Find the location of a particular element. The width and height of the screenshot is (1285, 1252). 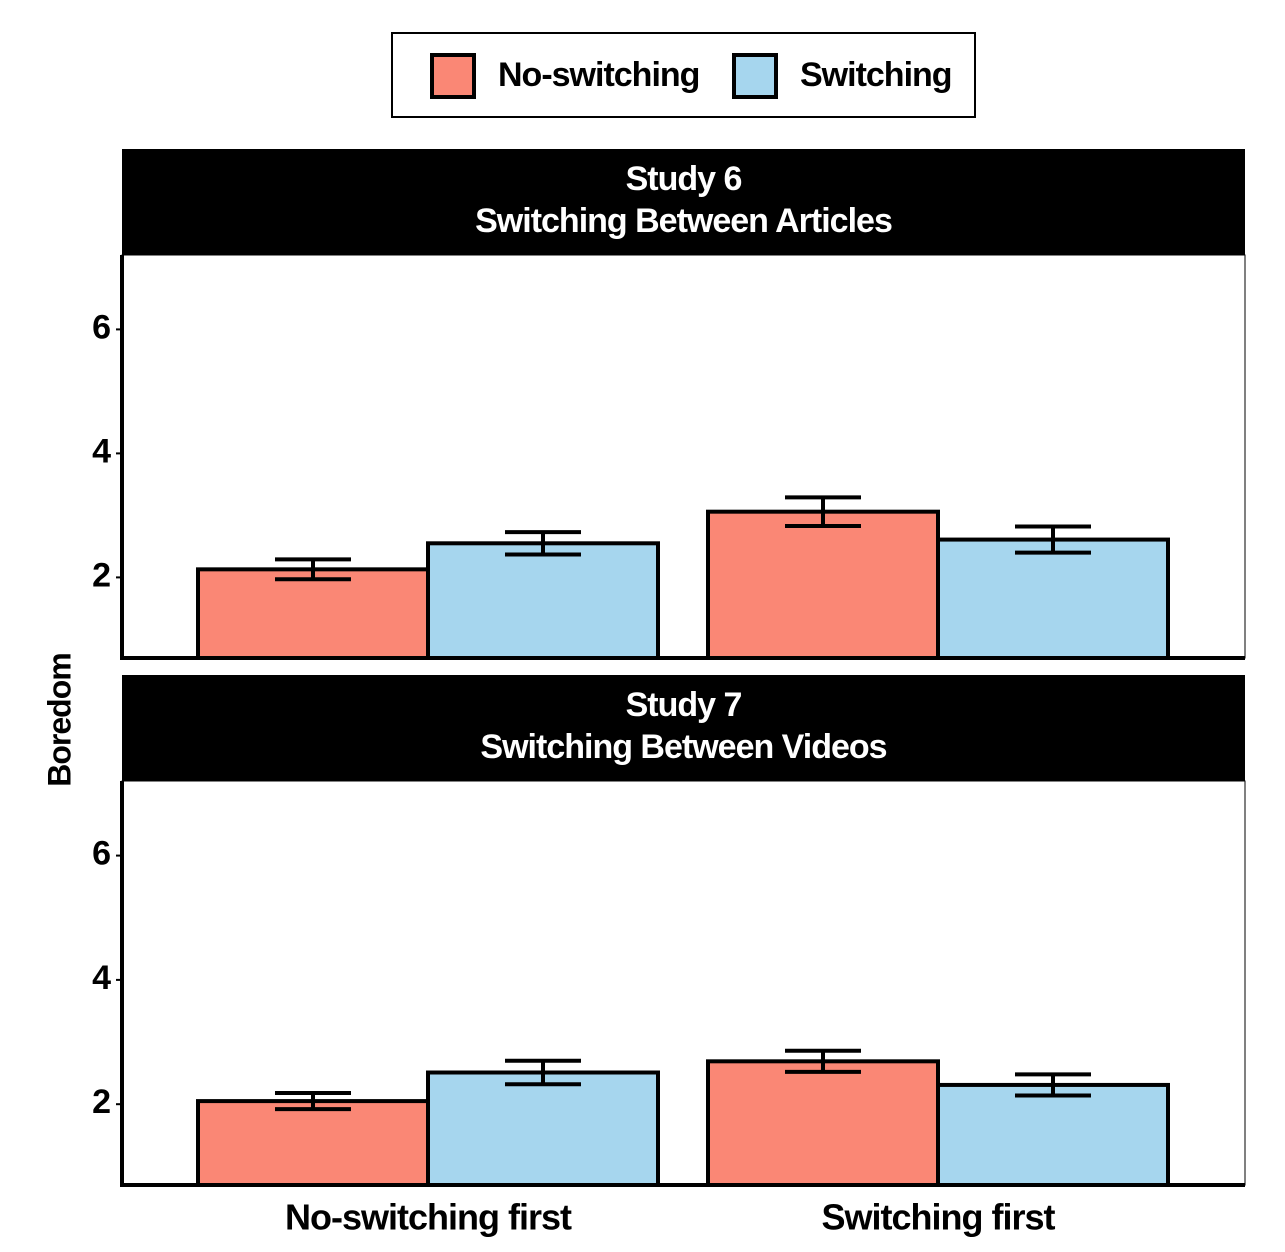

x-tick-label: Switching first is located at coordinates (938, 1217).